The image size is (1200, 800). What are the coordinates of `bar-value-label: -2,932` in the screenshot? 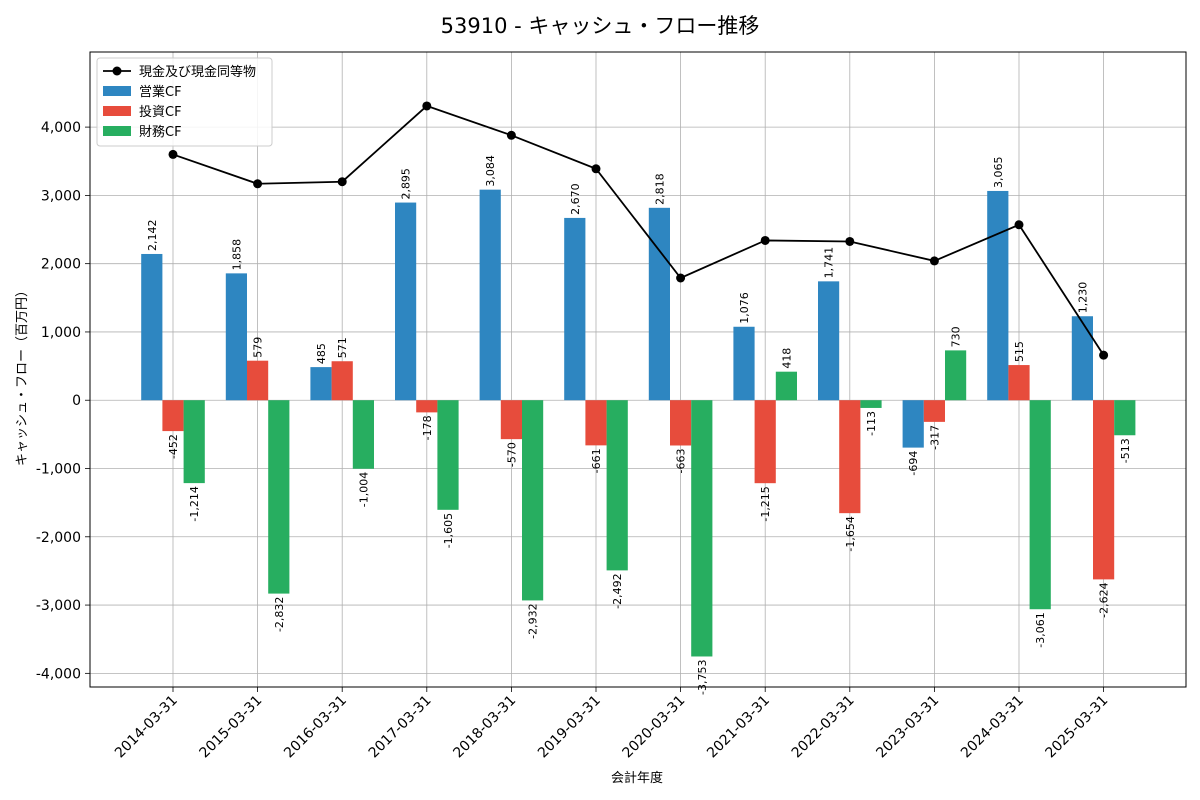 It's located at (533, 620).